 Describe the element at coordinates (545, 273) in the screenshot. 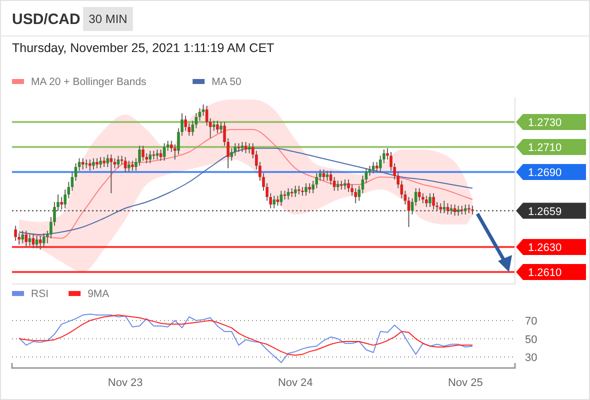

I see `y-tick-label: 1.2610` at that location.